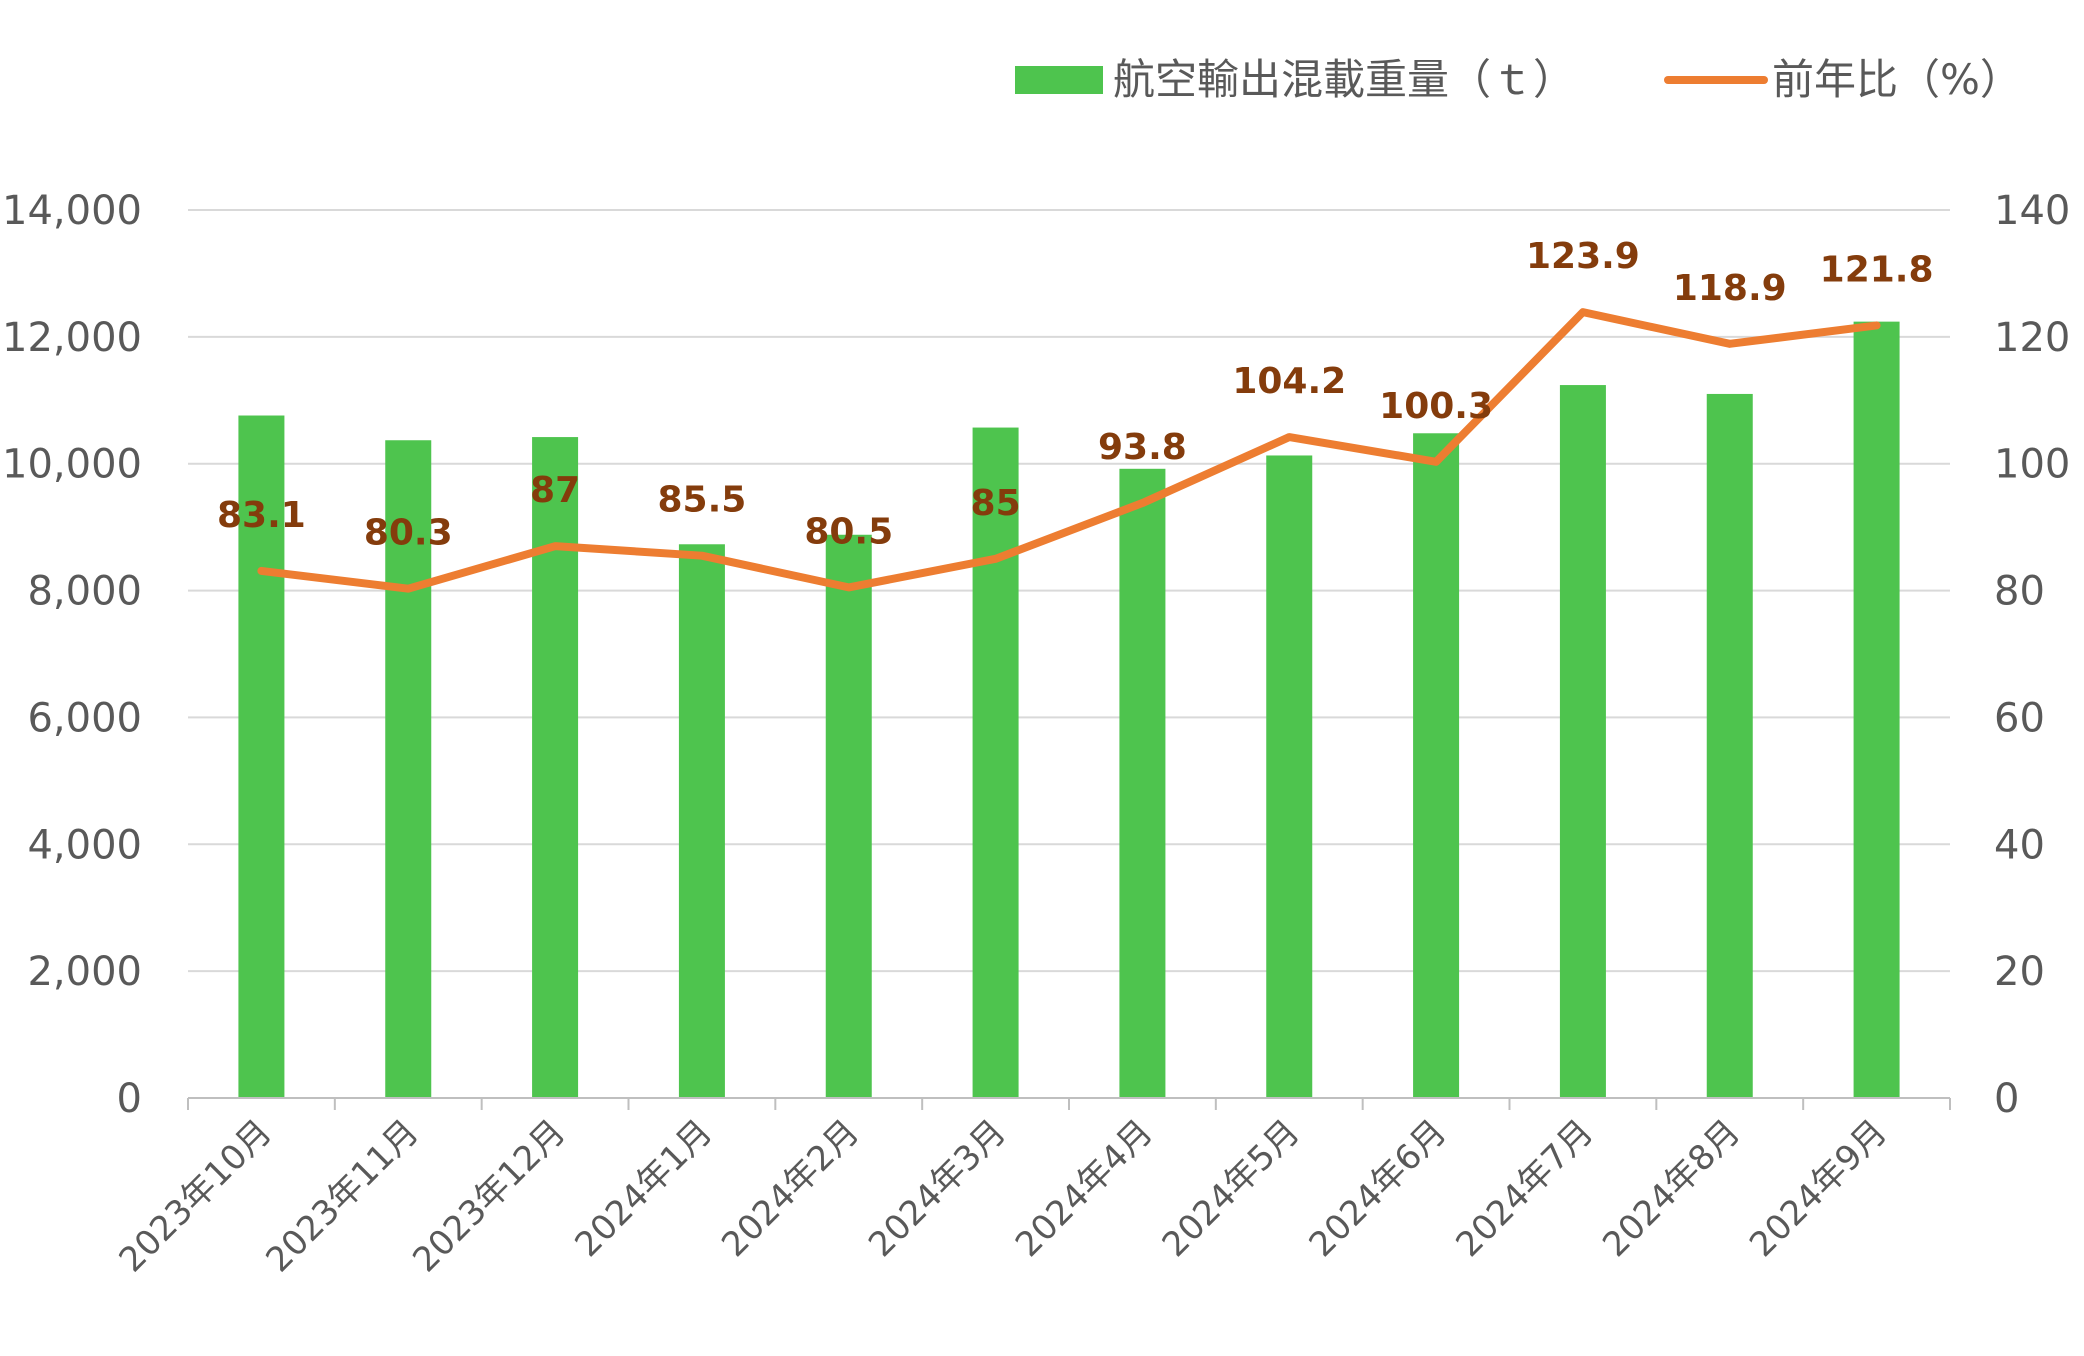  What do you see at coordinates (84, 972) in the screenshot?
I see `left-tick-label: 2,000` at bounding box center [84, 972].